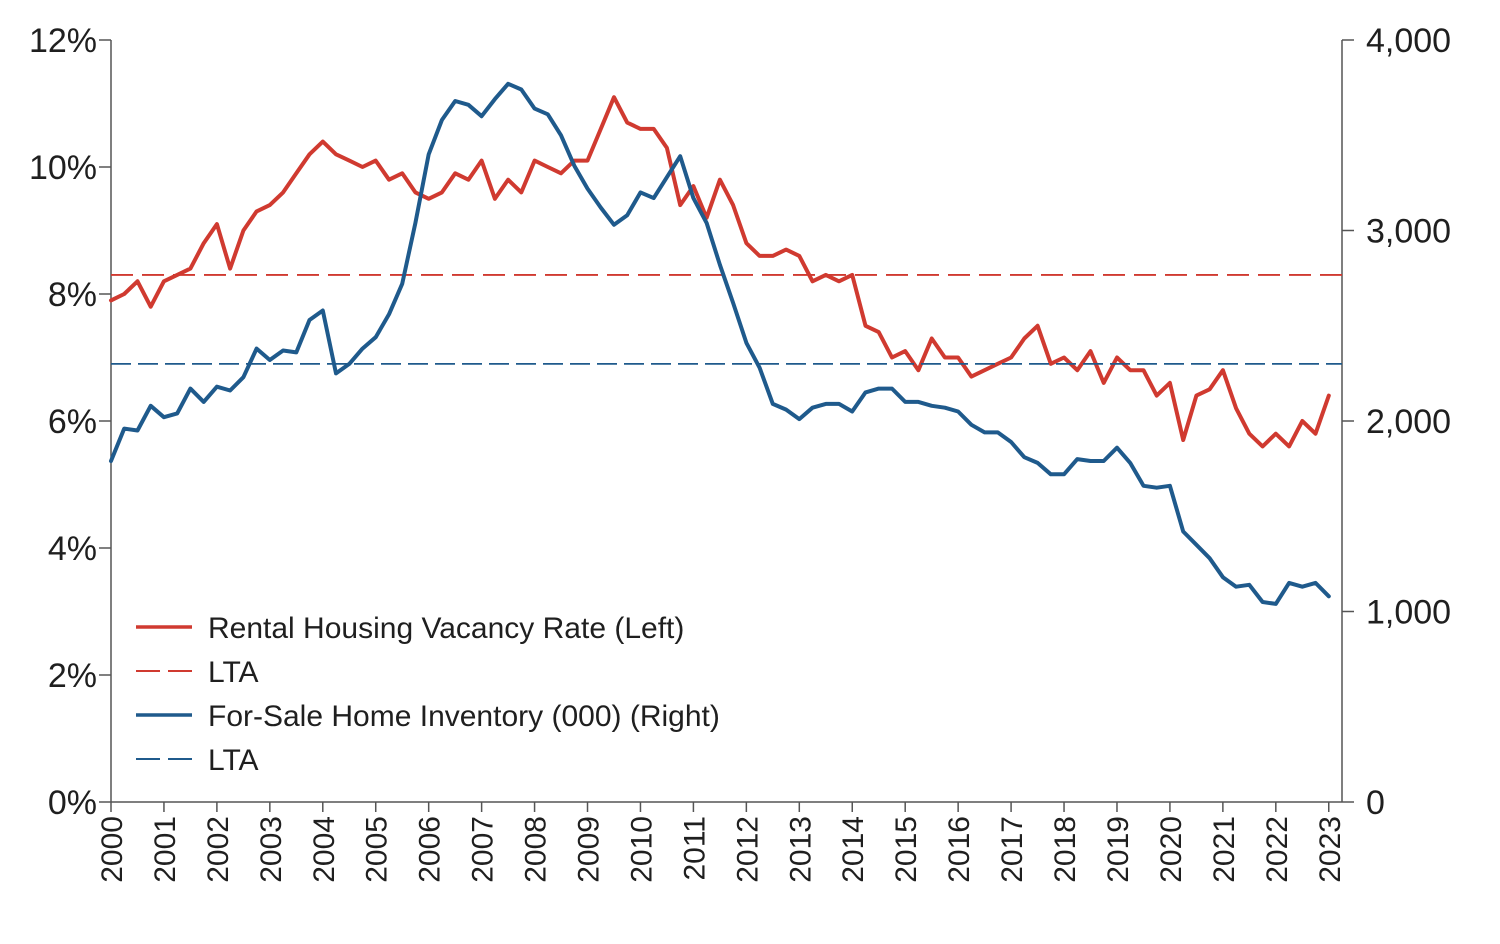 This screenshot has width=1500, height=944. I want to click on x-tick-label: 2018, so click(1065, 849).